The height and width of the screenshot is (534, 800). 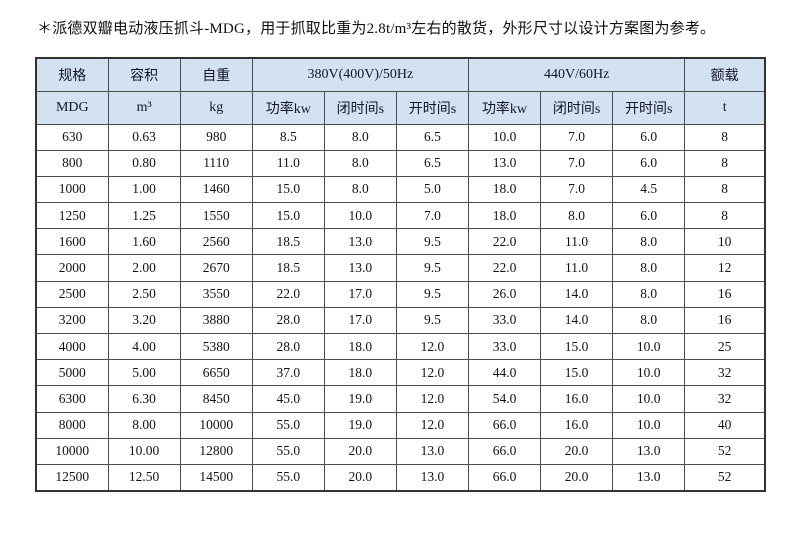 I want to click on table-cell: 8000, so click(x=72, y=425).